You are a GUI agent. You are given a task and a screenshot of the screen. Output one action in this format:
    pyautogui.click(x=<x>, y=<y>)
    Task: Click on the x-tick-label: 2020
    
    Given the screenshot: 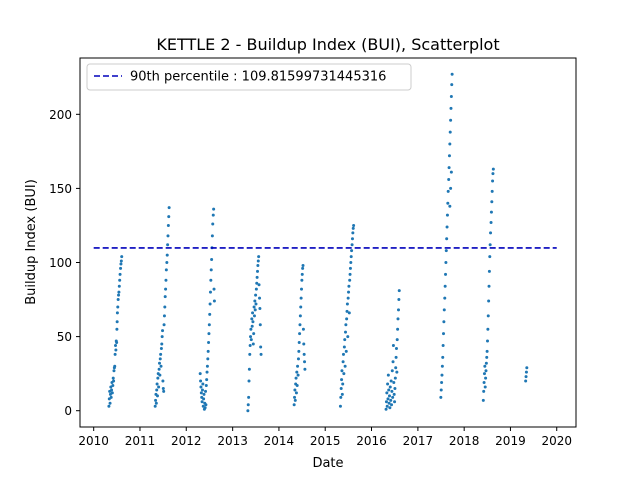 What is the action you would take?
    pyautogui.click(x=556, y=441)
    